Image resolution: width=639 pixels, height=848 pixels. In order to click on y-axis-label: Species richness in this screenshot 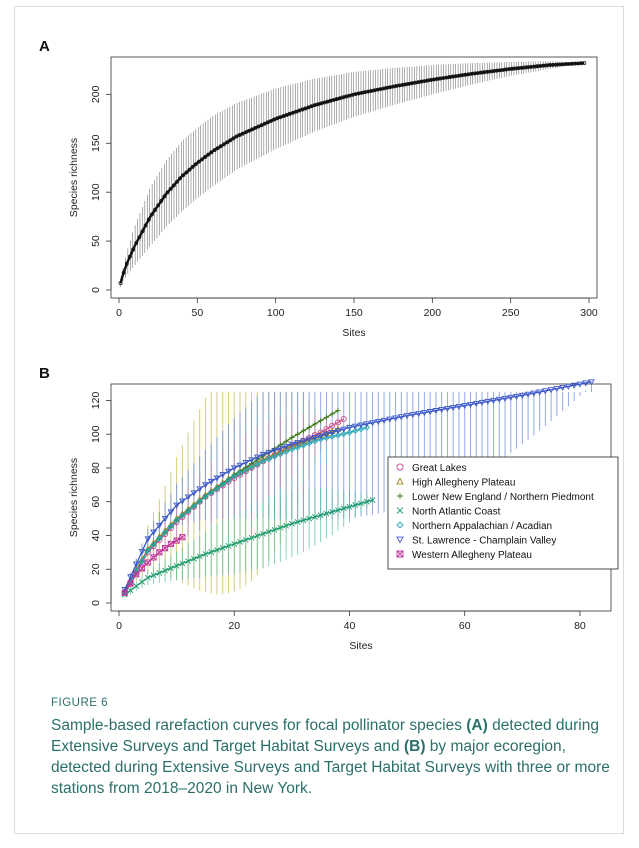, I will do `click(74, 497)`.